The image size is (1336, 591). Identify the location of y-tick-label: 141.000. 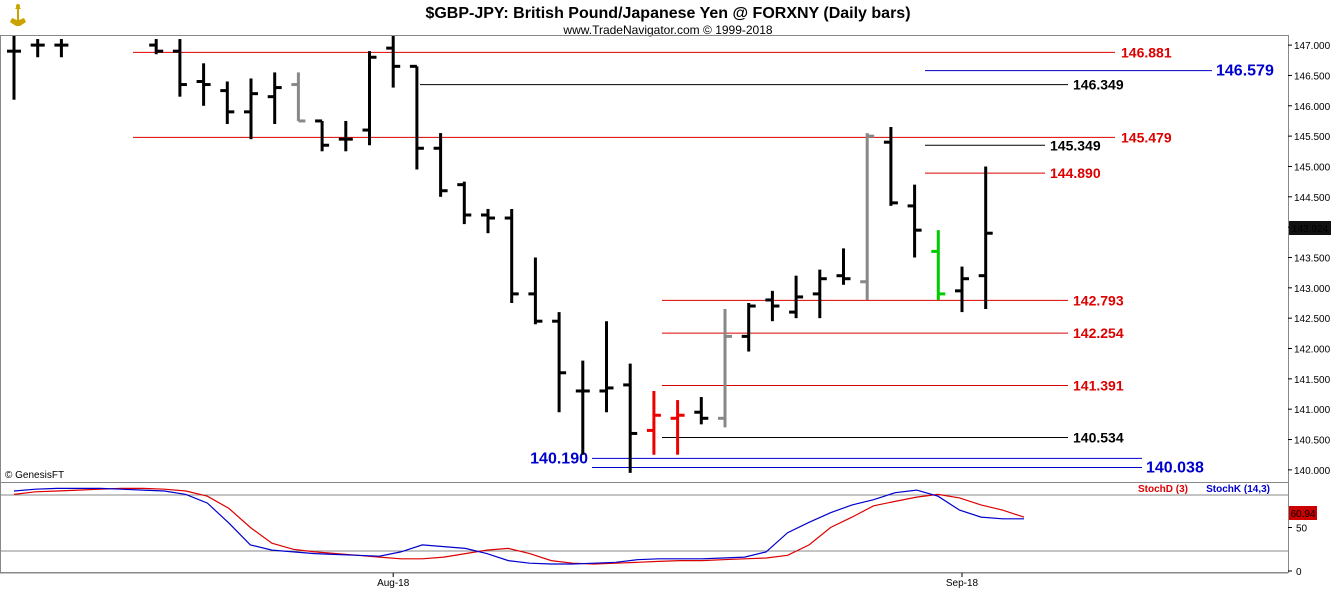
(1312, 410).